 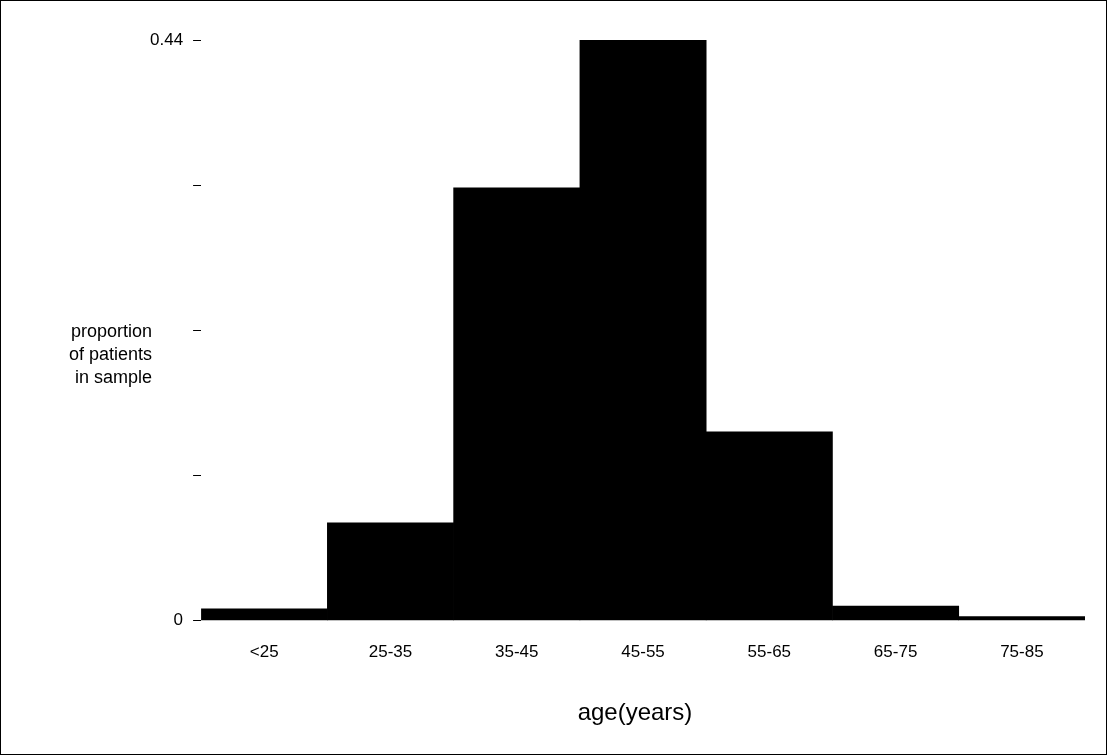 What do you see at coordinates (178, 620) in the screenshot?
I see `y-tick-label: 0` at bounding box center [178, 620].